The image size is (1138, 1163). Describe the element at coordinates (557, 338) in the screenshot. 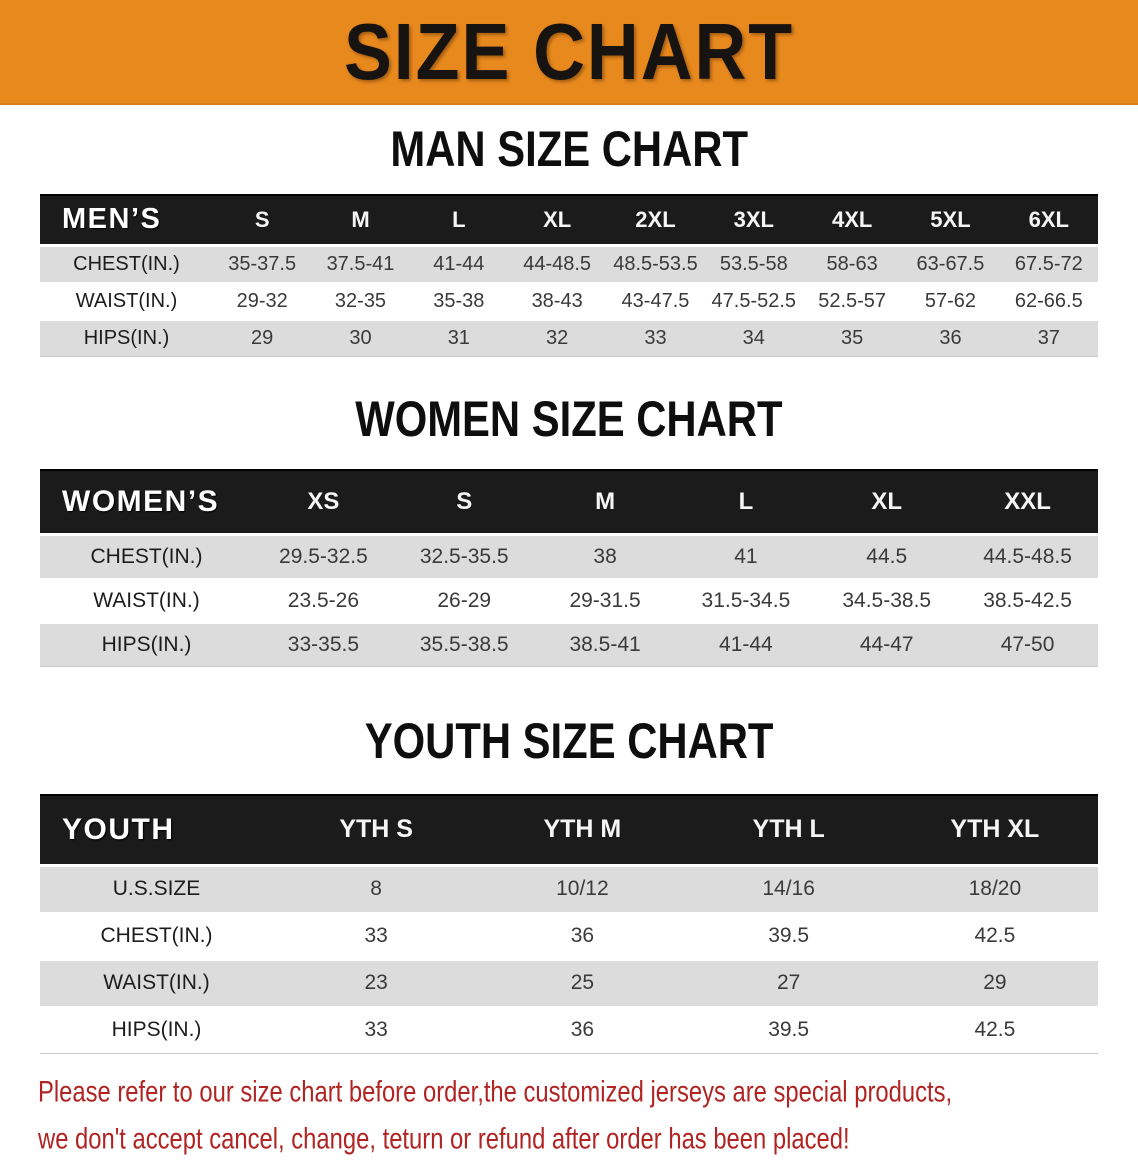

I see `size-value-cell: 32` at that location.